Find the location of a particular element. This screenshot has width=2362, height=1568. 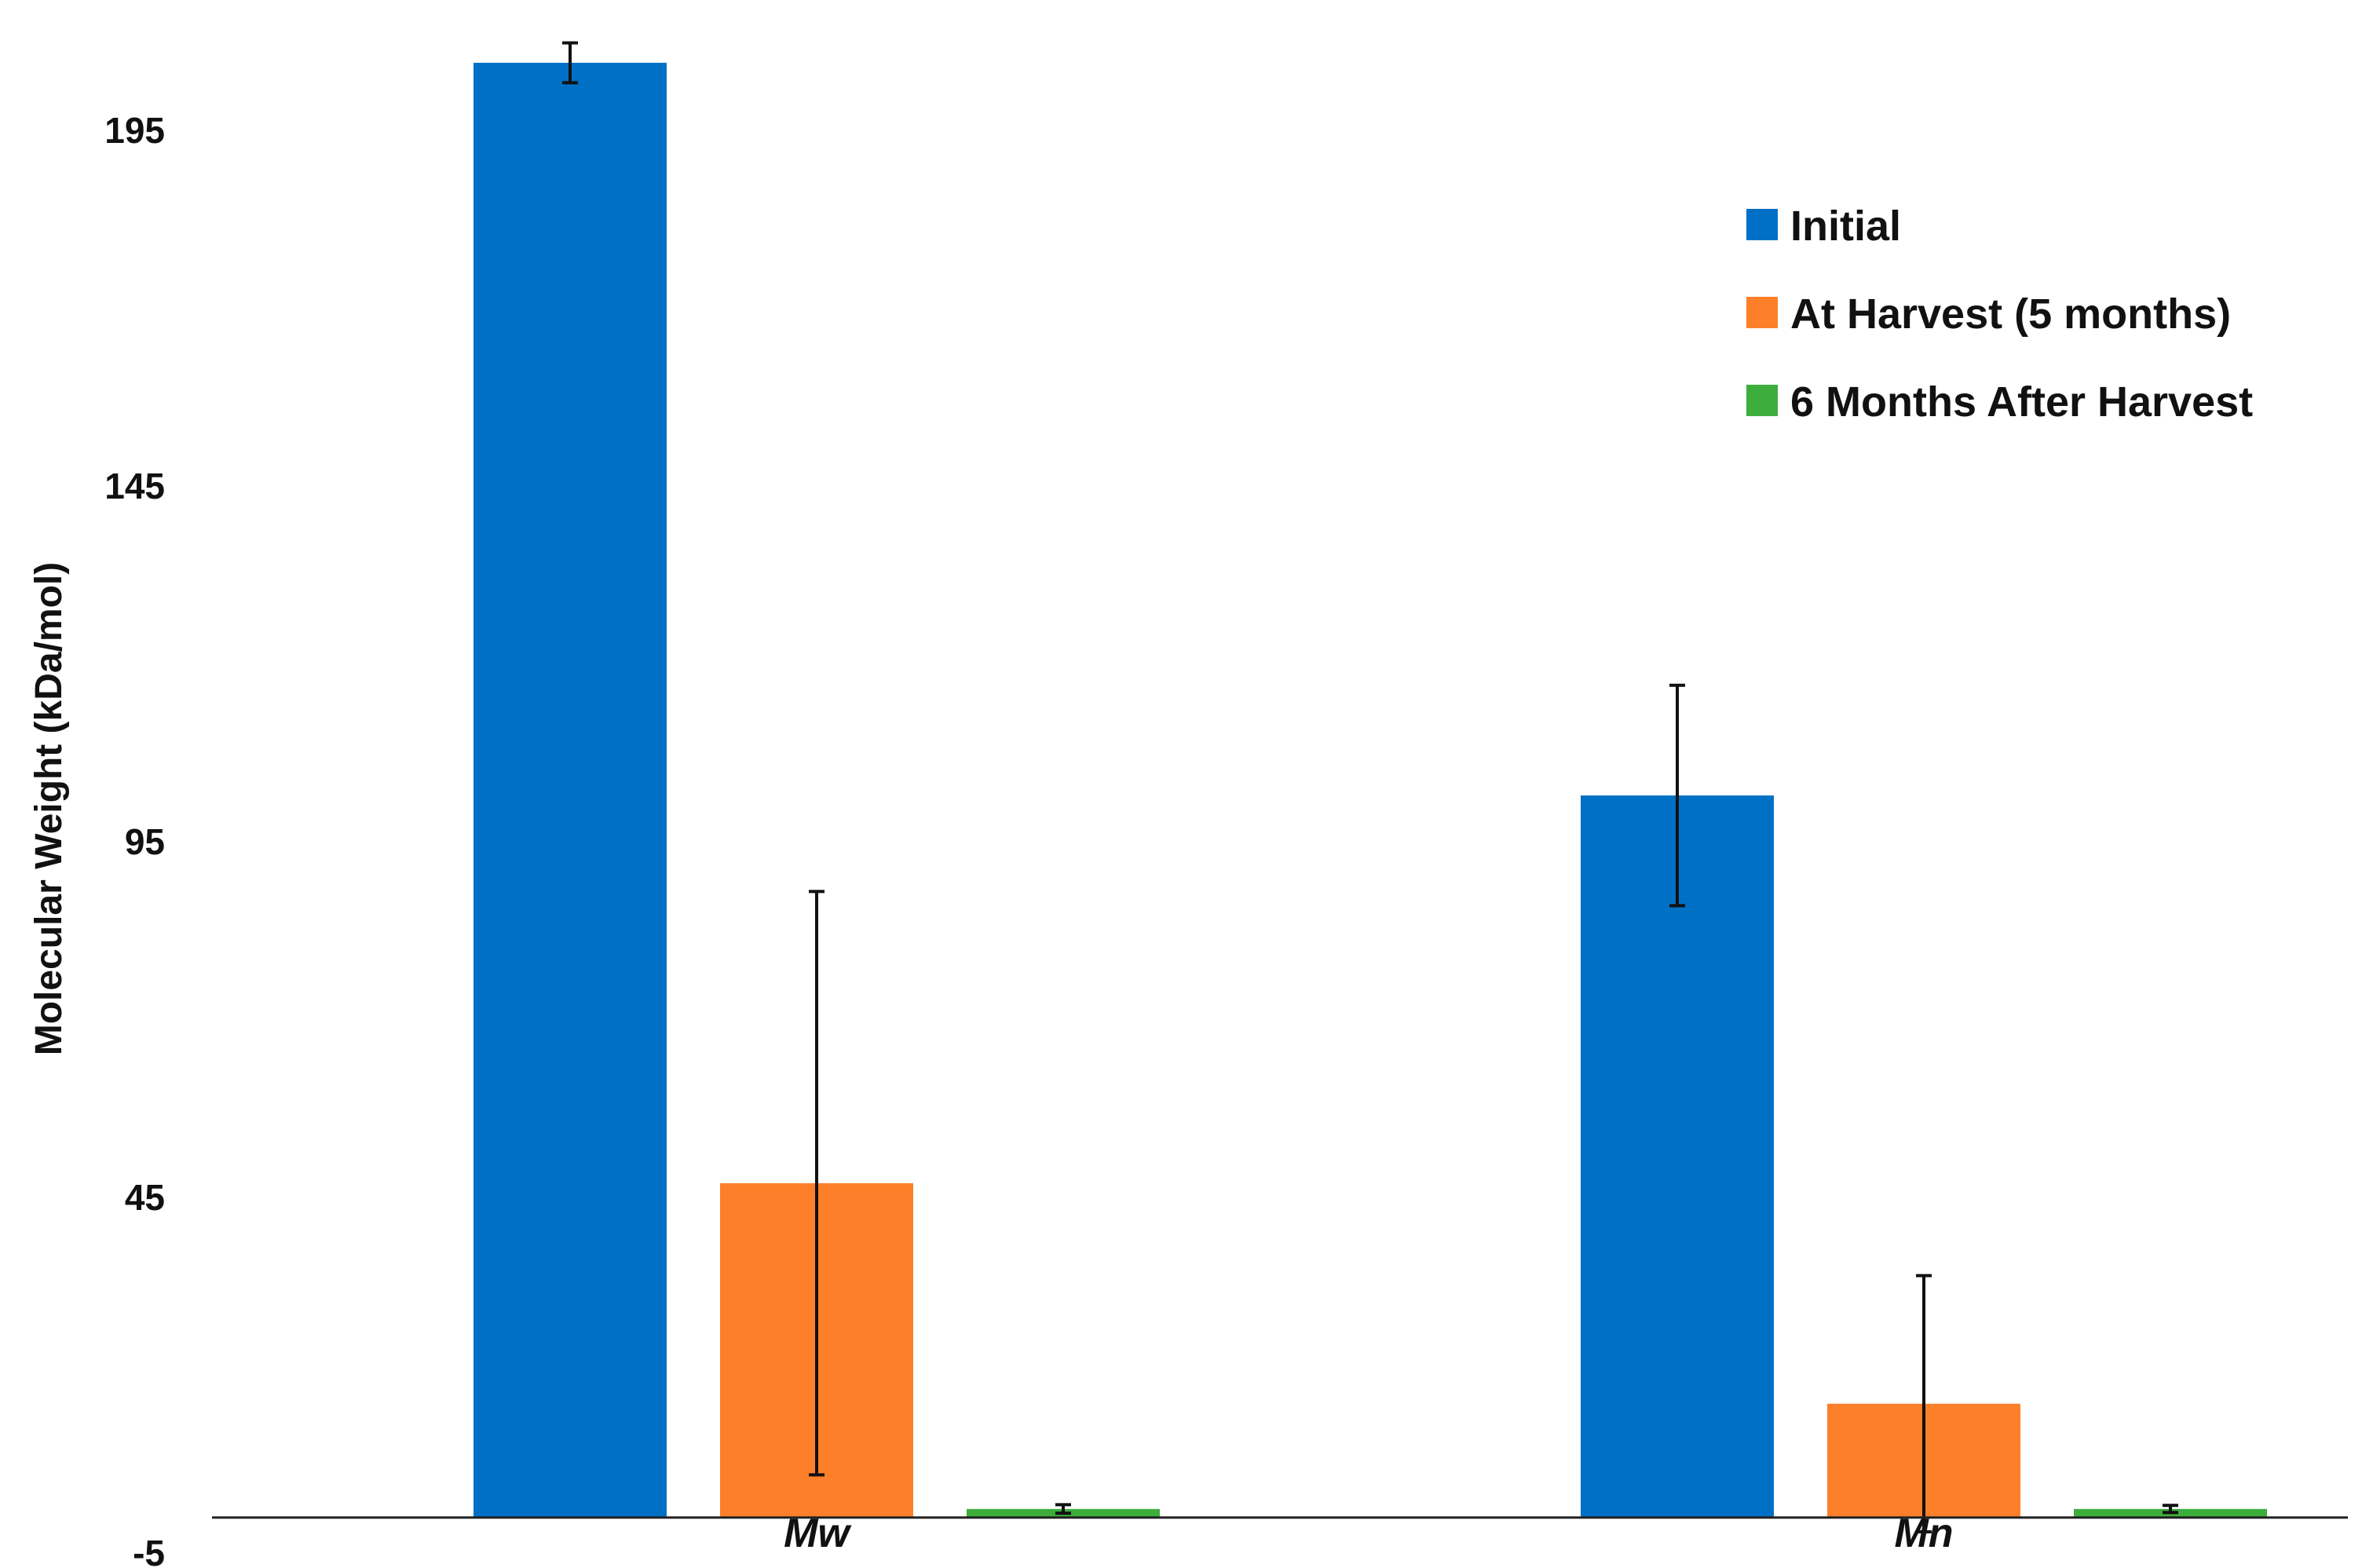

y-axis-ticks: -5 45 95 145 195 is located at coordinates (134, 839).